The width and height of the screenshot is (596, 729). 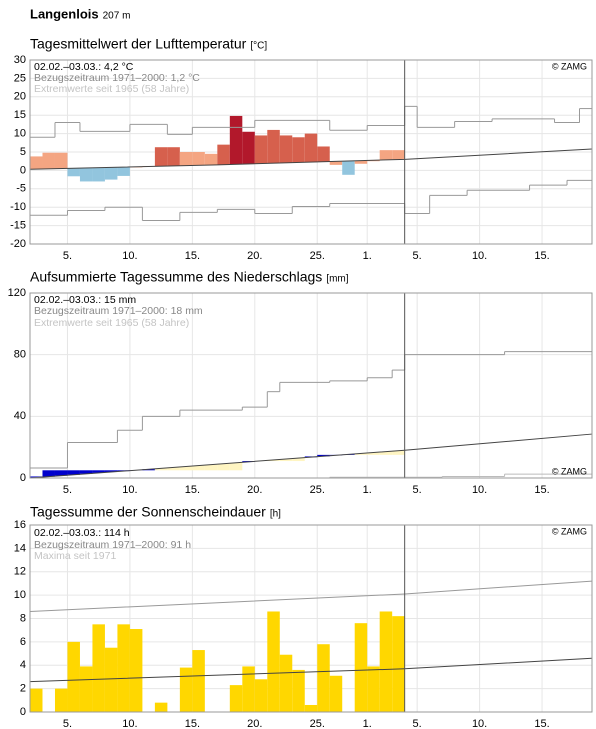 I want to click on y-tick-label: 5, so click(x=23, y=152).